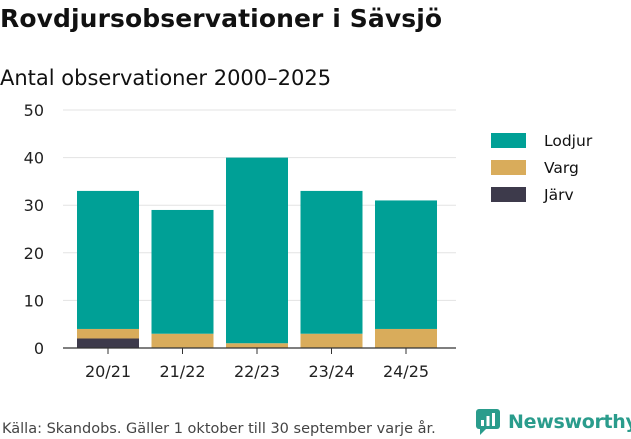  Describe the element at coordinates (34, 300) in the screenshot. I see `y-tick-label: 10` at that location.